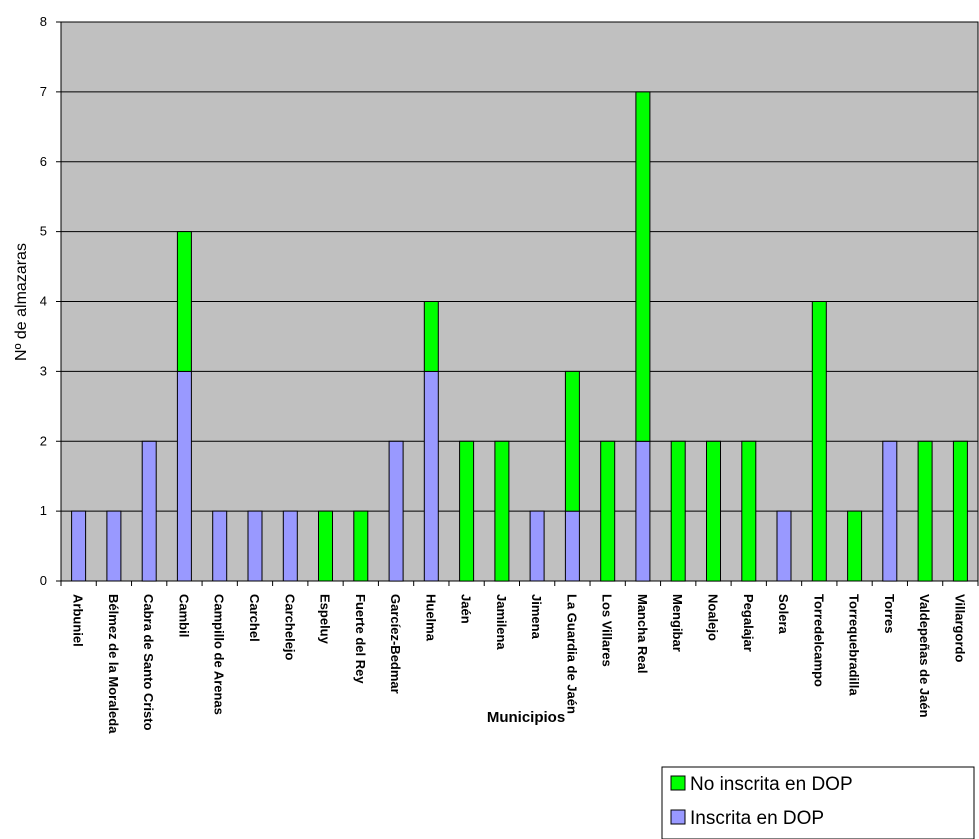  What do you see at coordinates (43, 301) in the screenshot?
I see `y-tick-label: 4` at bounding box center [43, 301].